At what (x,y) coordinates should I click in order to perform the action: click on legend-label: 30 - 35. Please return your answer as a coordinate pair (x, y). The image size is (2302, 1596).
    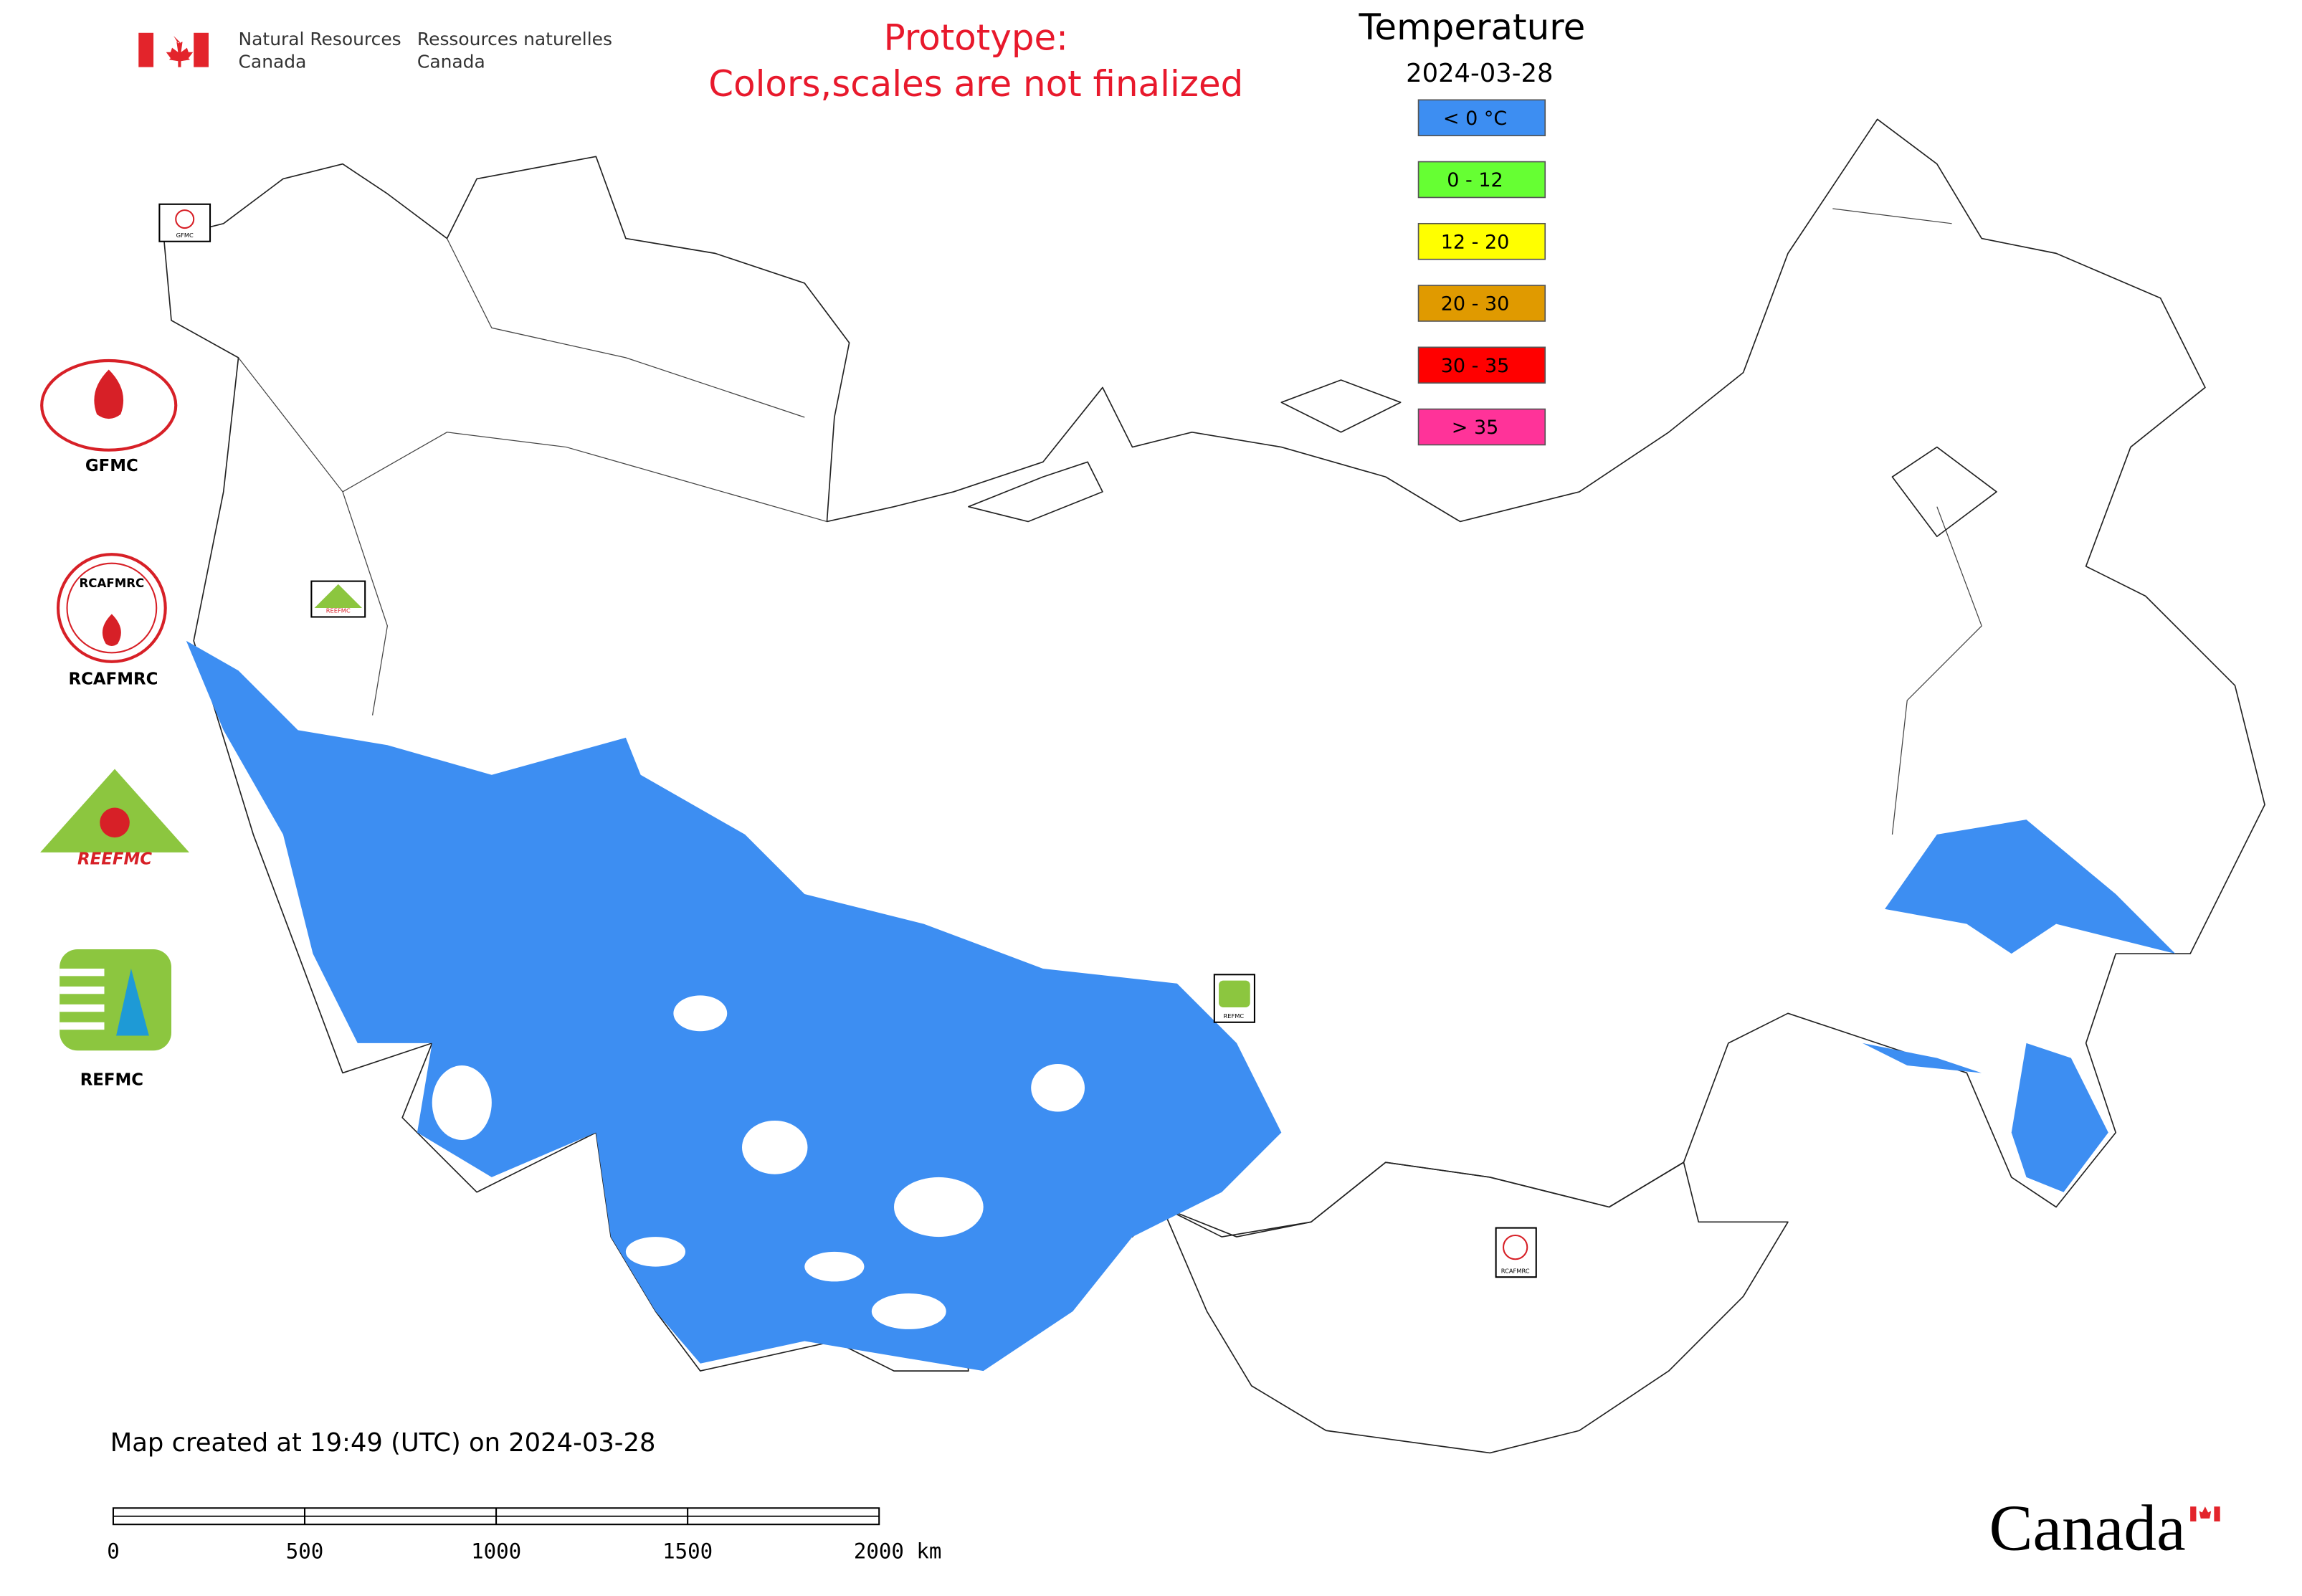
    Looking at the image, I should click on (1475, 366).